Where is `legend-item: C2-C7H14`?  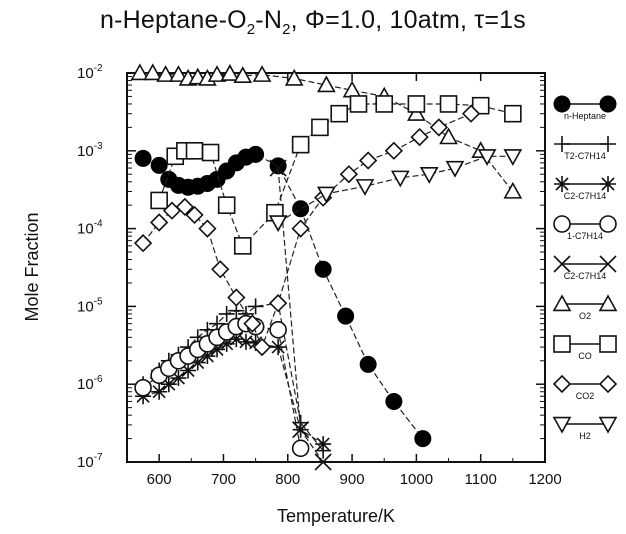
legend-item: C2-C7H14 is located at coordinates (585, 268).